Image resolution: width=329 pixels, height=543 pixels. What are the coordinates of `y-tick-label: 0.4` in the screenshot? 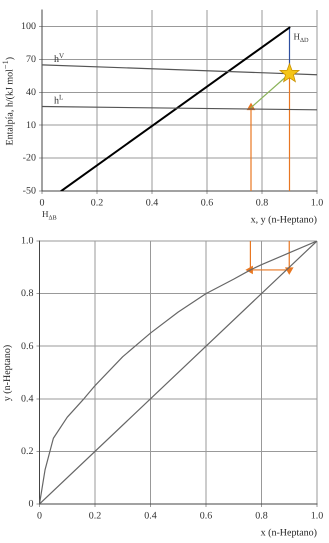 It's located at (27, 398).